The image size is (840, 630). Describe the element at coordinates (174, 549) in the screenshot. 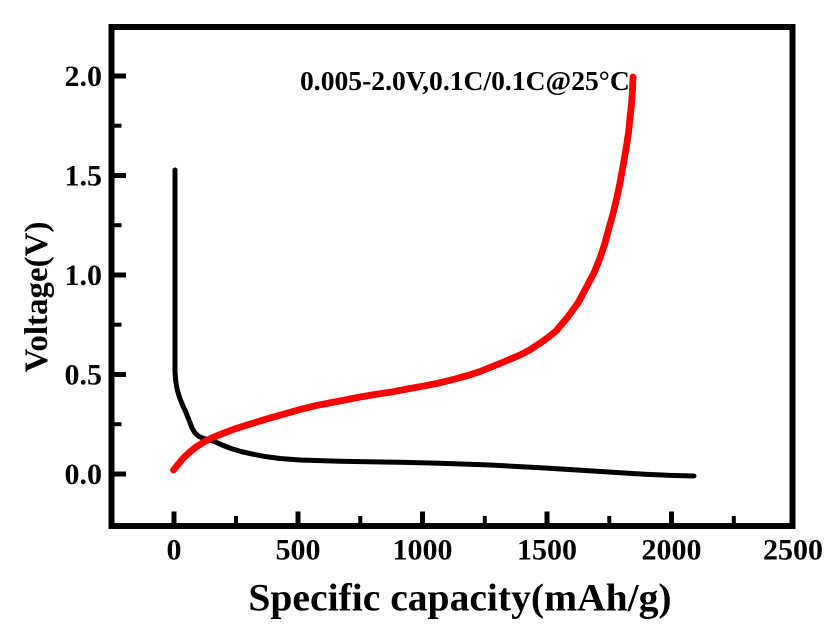

I see `svg-text: 0` at that location.